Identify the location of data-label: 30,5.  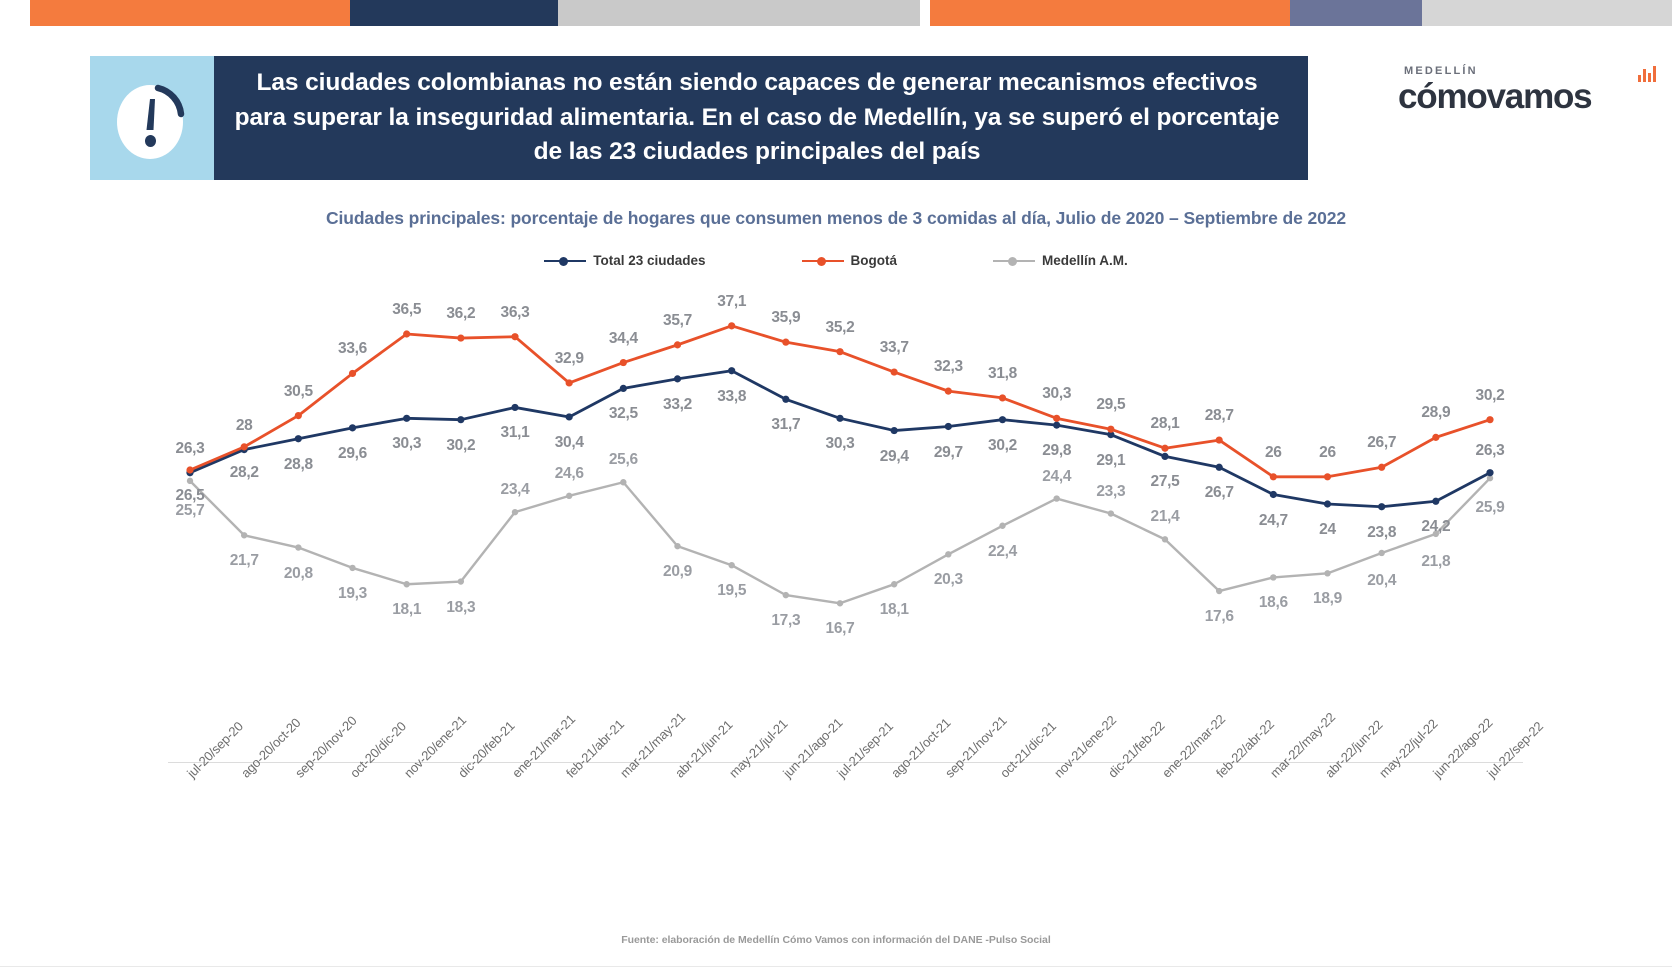
(298, 391).